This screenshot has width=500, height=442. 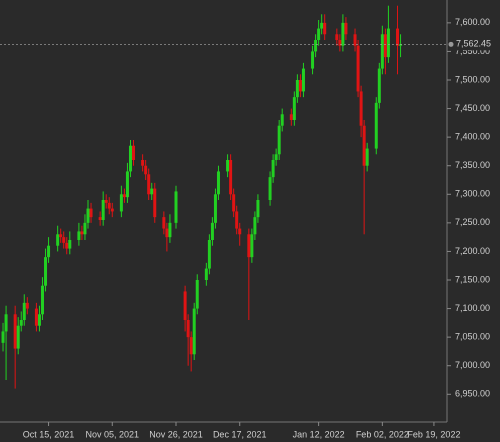 What do you see at coordinates (472, 137) in the screenshot?
I see `y-tick-label: 7,400.00` at bounding box center [472, 137].